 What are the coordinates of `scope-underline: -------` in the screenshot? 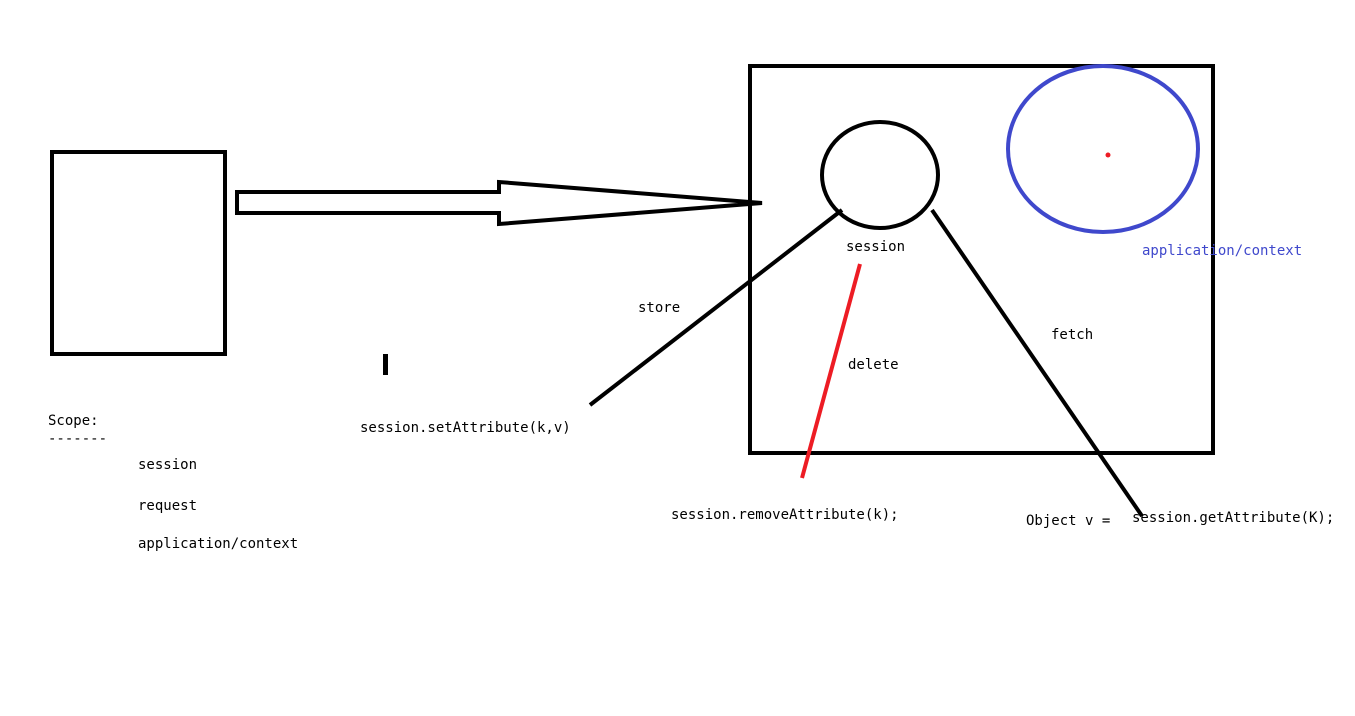 It's located at (78, 439).